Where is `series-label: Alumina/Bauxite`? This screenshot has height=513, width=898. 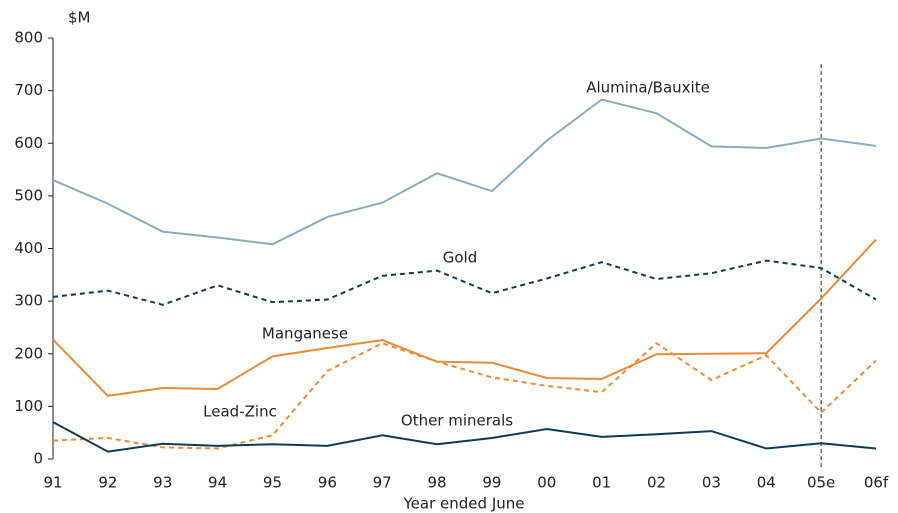 series-label: Alumina/Bauxite is located at coordinates (648, 88).